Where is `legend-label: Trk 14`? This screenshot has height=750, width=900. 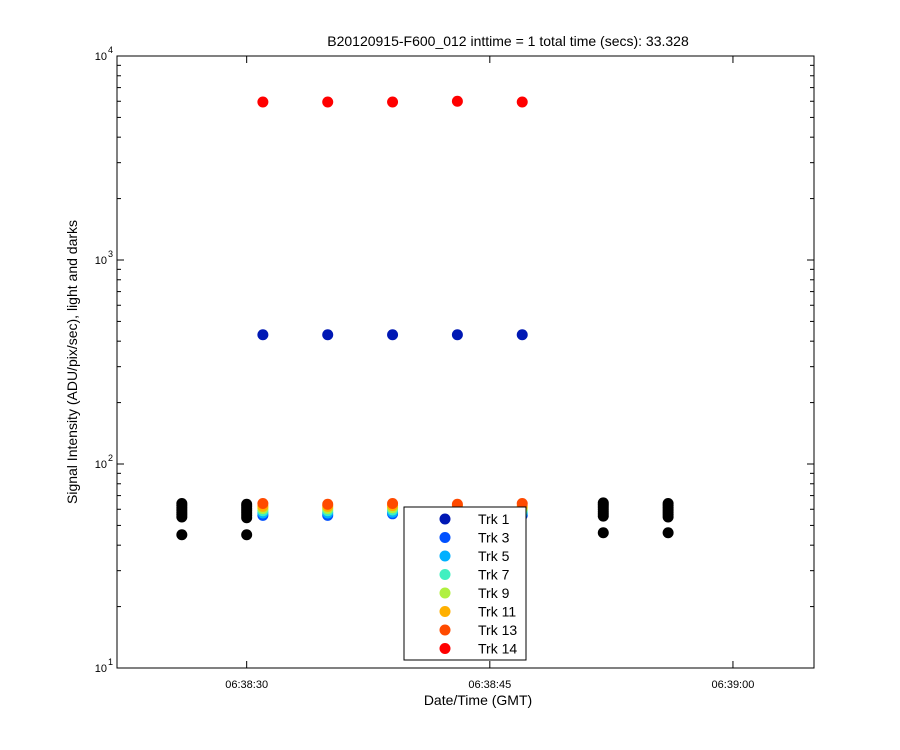 legend-label: Trk 14 is located at coordinates (497, 649).